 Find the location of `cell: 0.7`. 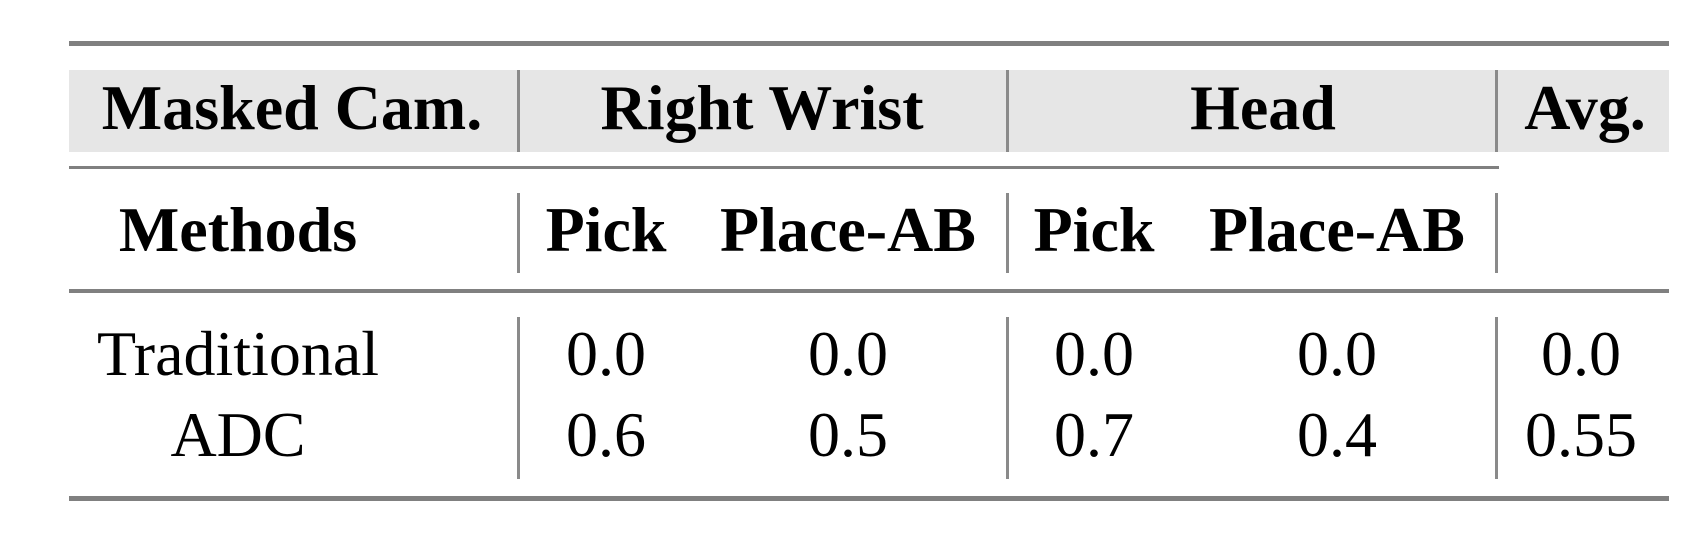

cell: 0.7 is located at coordinates (1094, 434).